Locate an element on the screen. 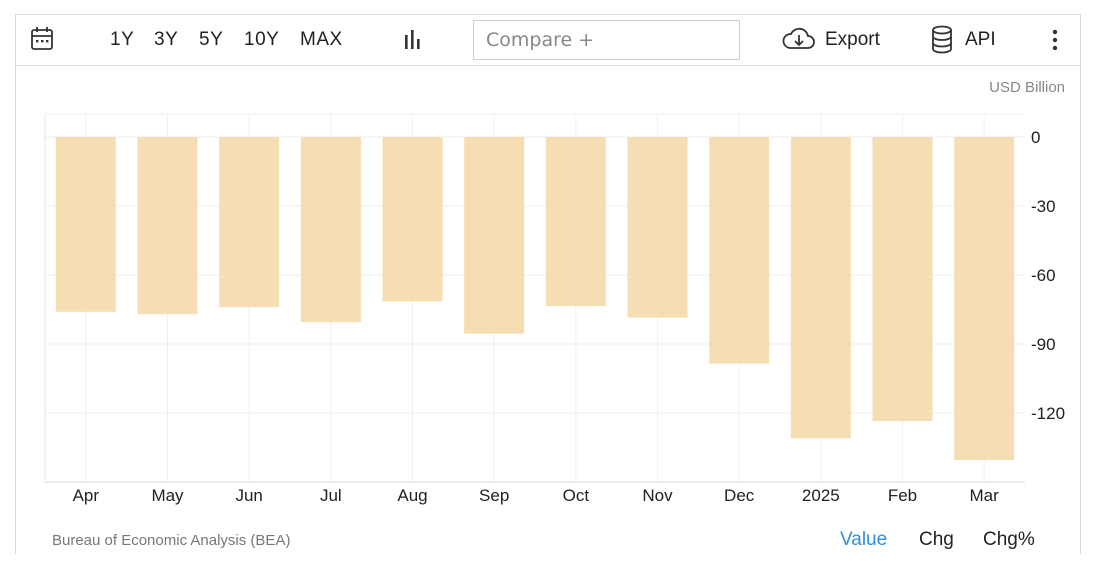 The image size is (1099, 561). x-tick-label: Oct is located at coordinates (576, 495).